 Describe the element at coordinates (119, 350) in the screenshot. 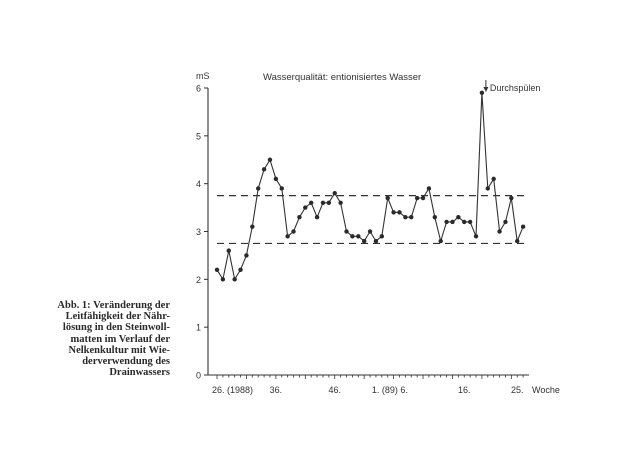

I see `caption-line: Nelkenkultur mit Wie-` at that location.